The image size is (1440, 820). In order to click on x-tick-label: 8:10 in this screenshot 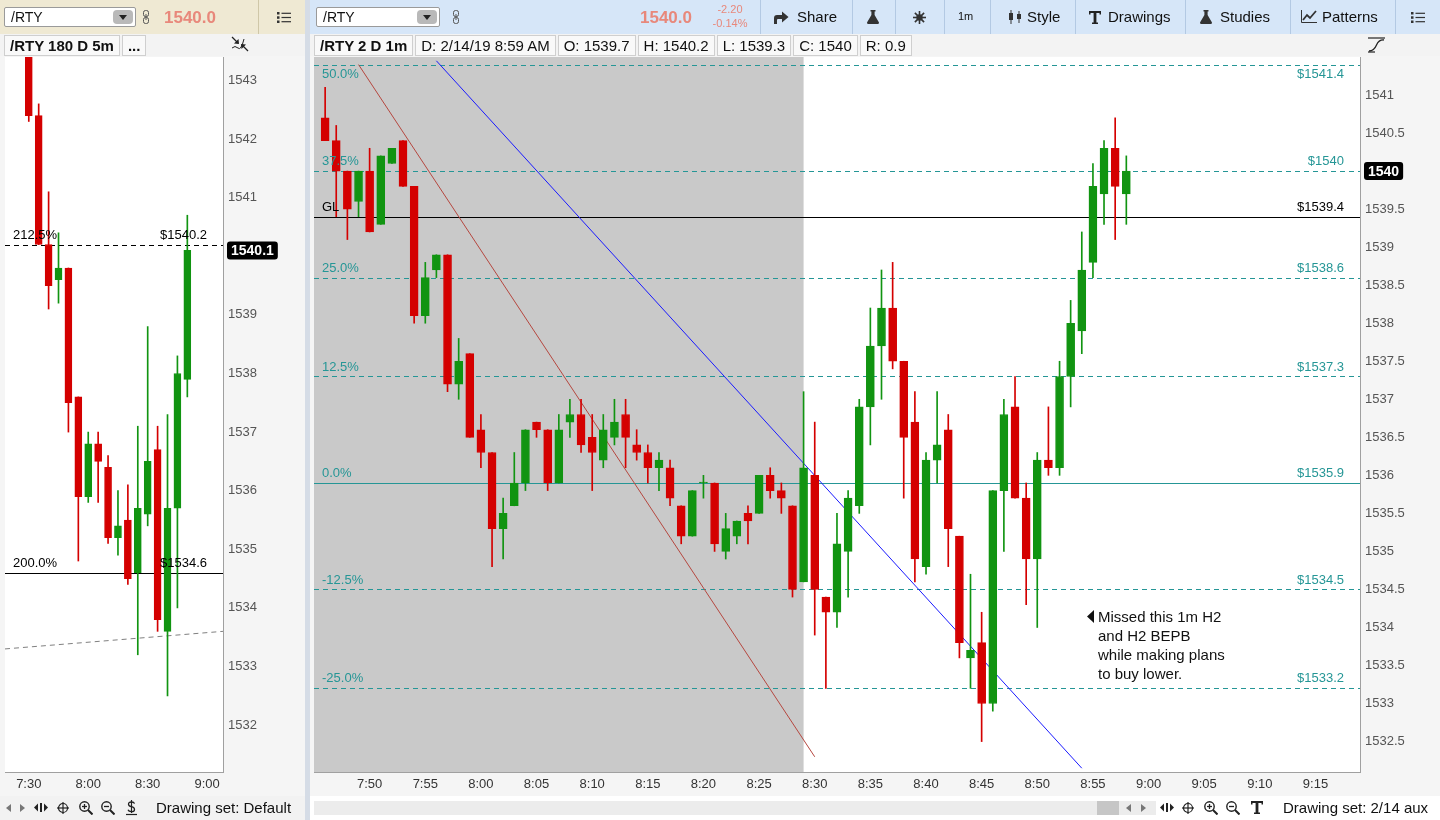, I will do `click(592, 784)`.